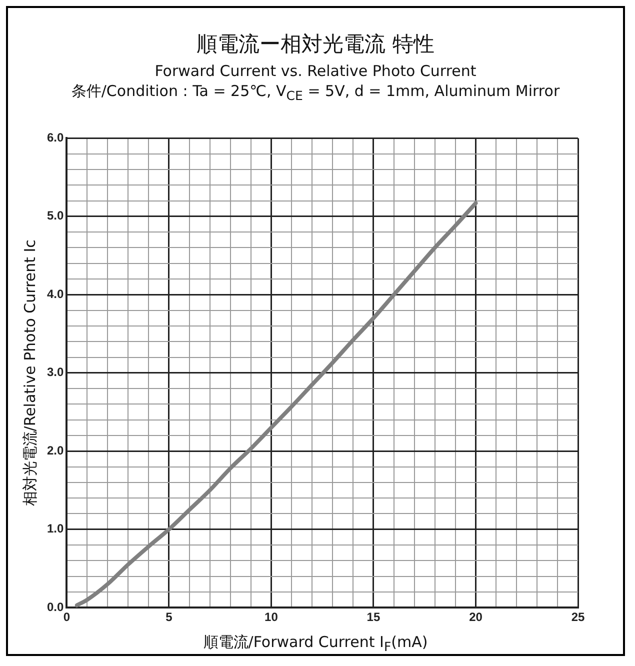 The image size is (635, 666). I want to click on x-tick-label: 20, so click(476, 617).